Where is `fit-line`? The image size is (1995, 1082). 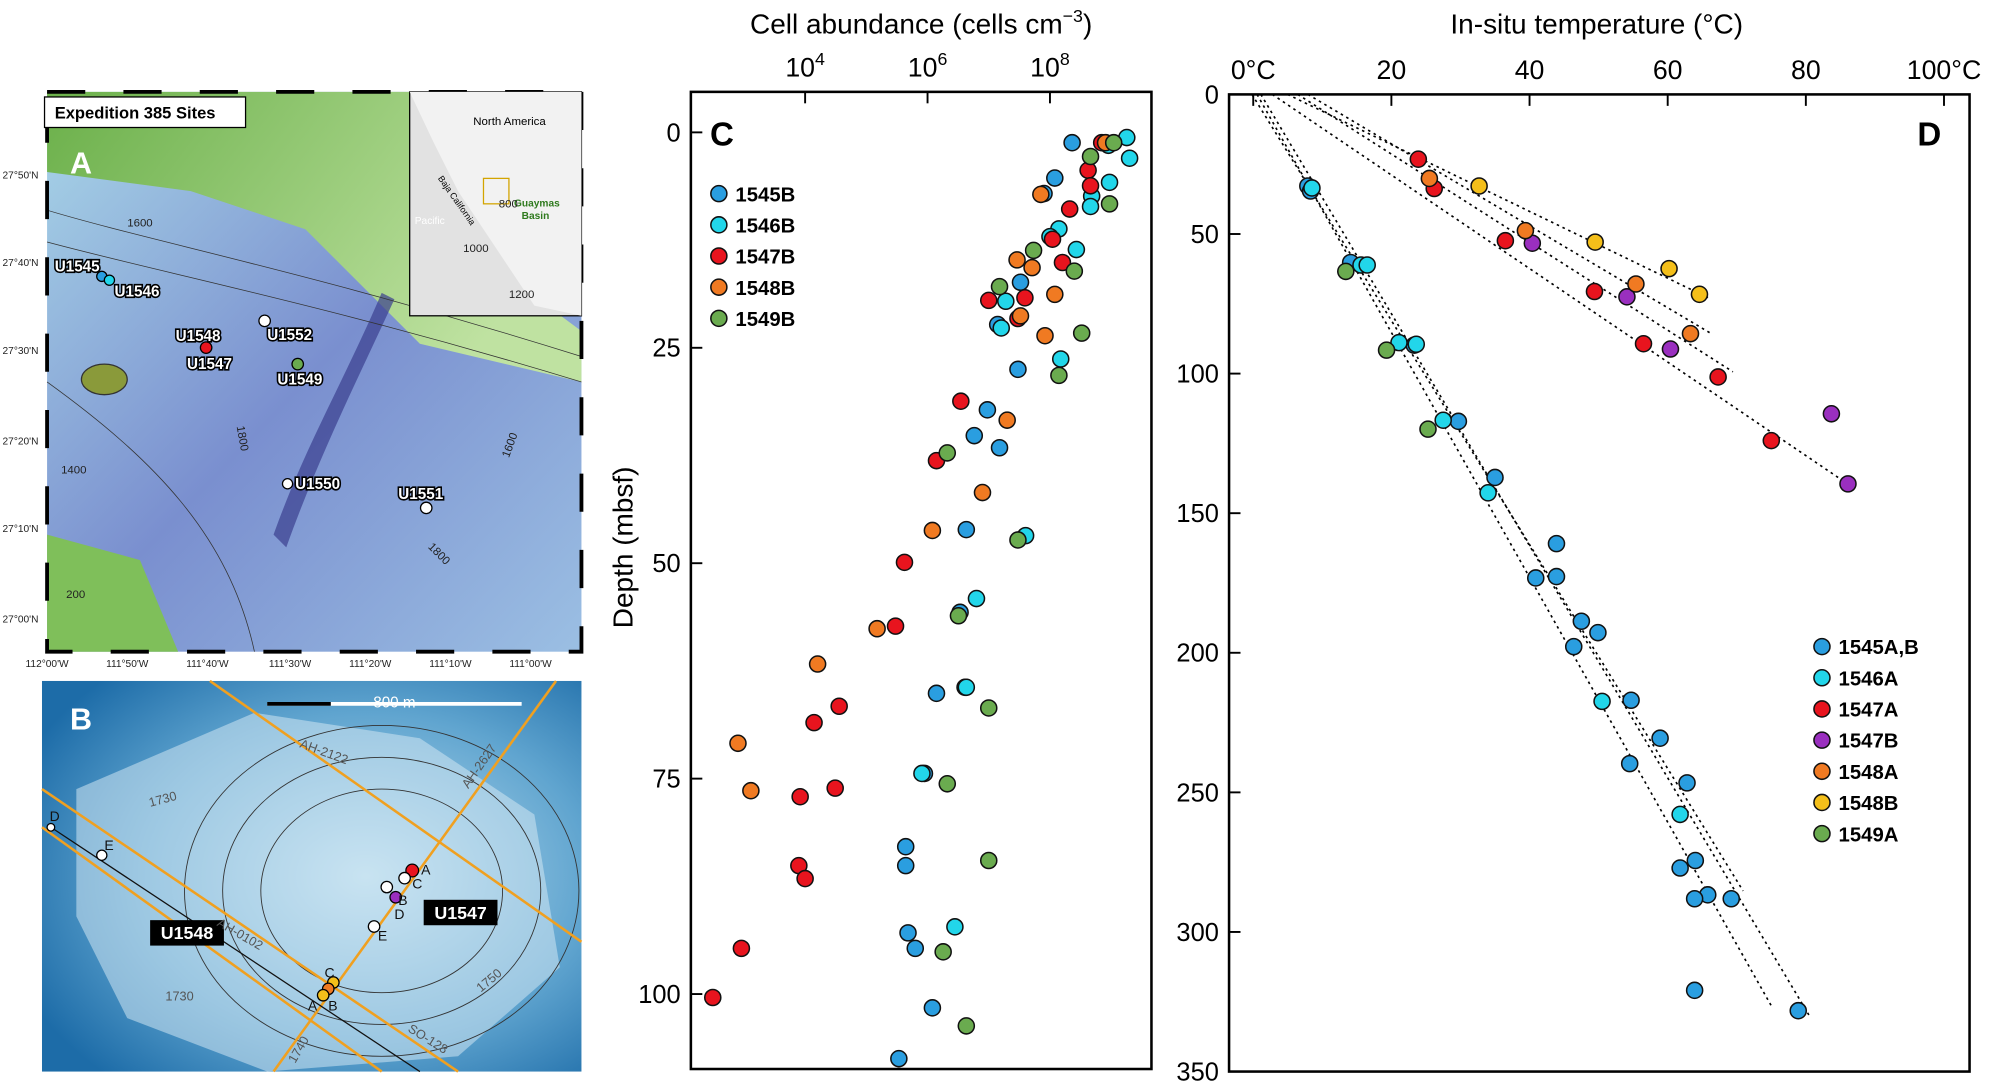 fit-line is located at coordinates (1509, 214).